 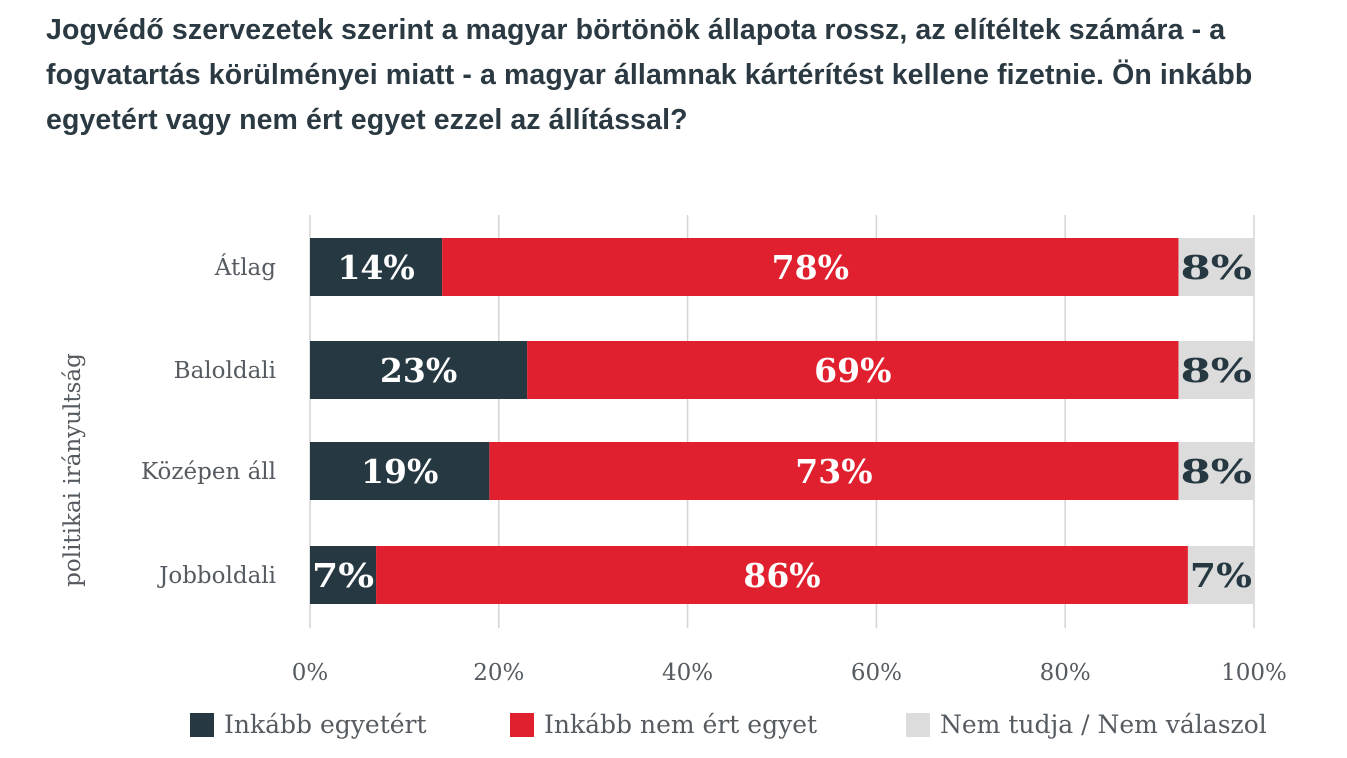 What do you see at coordinates (208, 472) in the screenshot?
I see `category-label: Középen áll` at bounding box center [208, 472].